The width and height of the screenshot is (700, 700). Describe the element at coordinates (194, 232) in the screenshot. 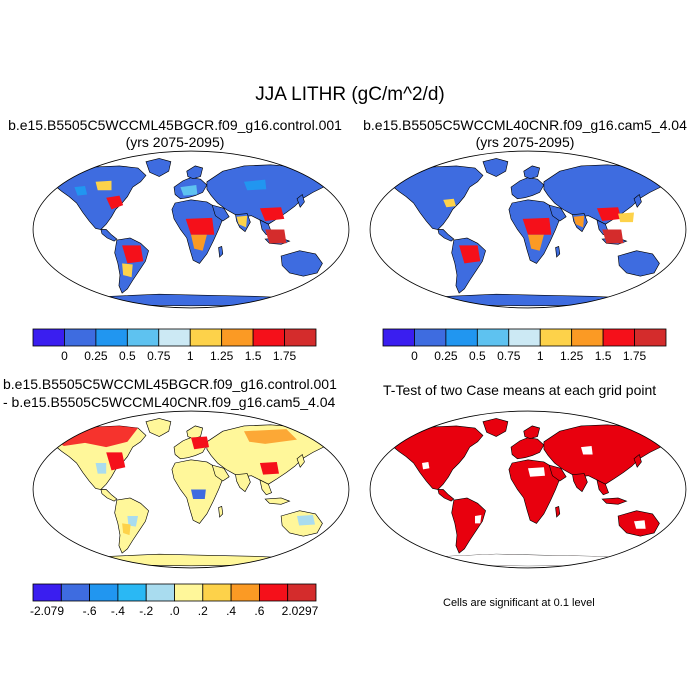

I see `map-panel-1-land` at that location.